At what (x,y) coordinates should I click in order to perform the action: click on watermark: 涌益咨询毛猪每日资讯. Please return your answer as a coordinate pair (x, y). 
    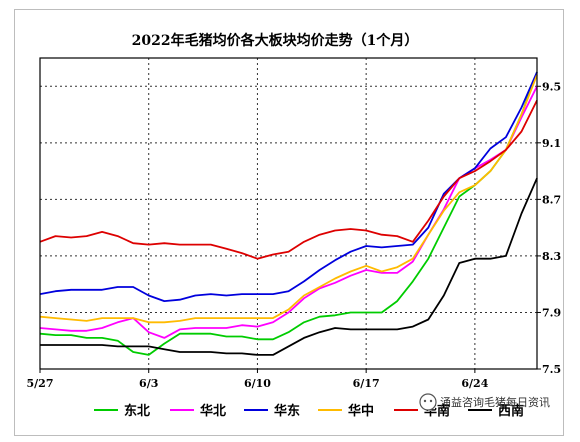
    Looking at the image, I should click on (484, 402).